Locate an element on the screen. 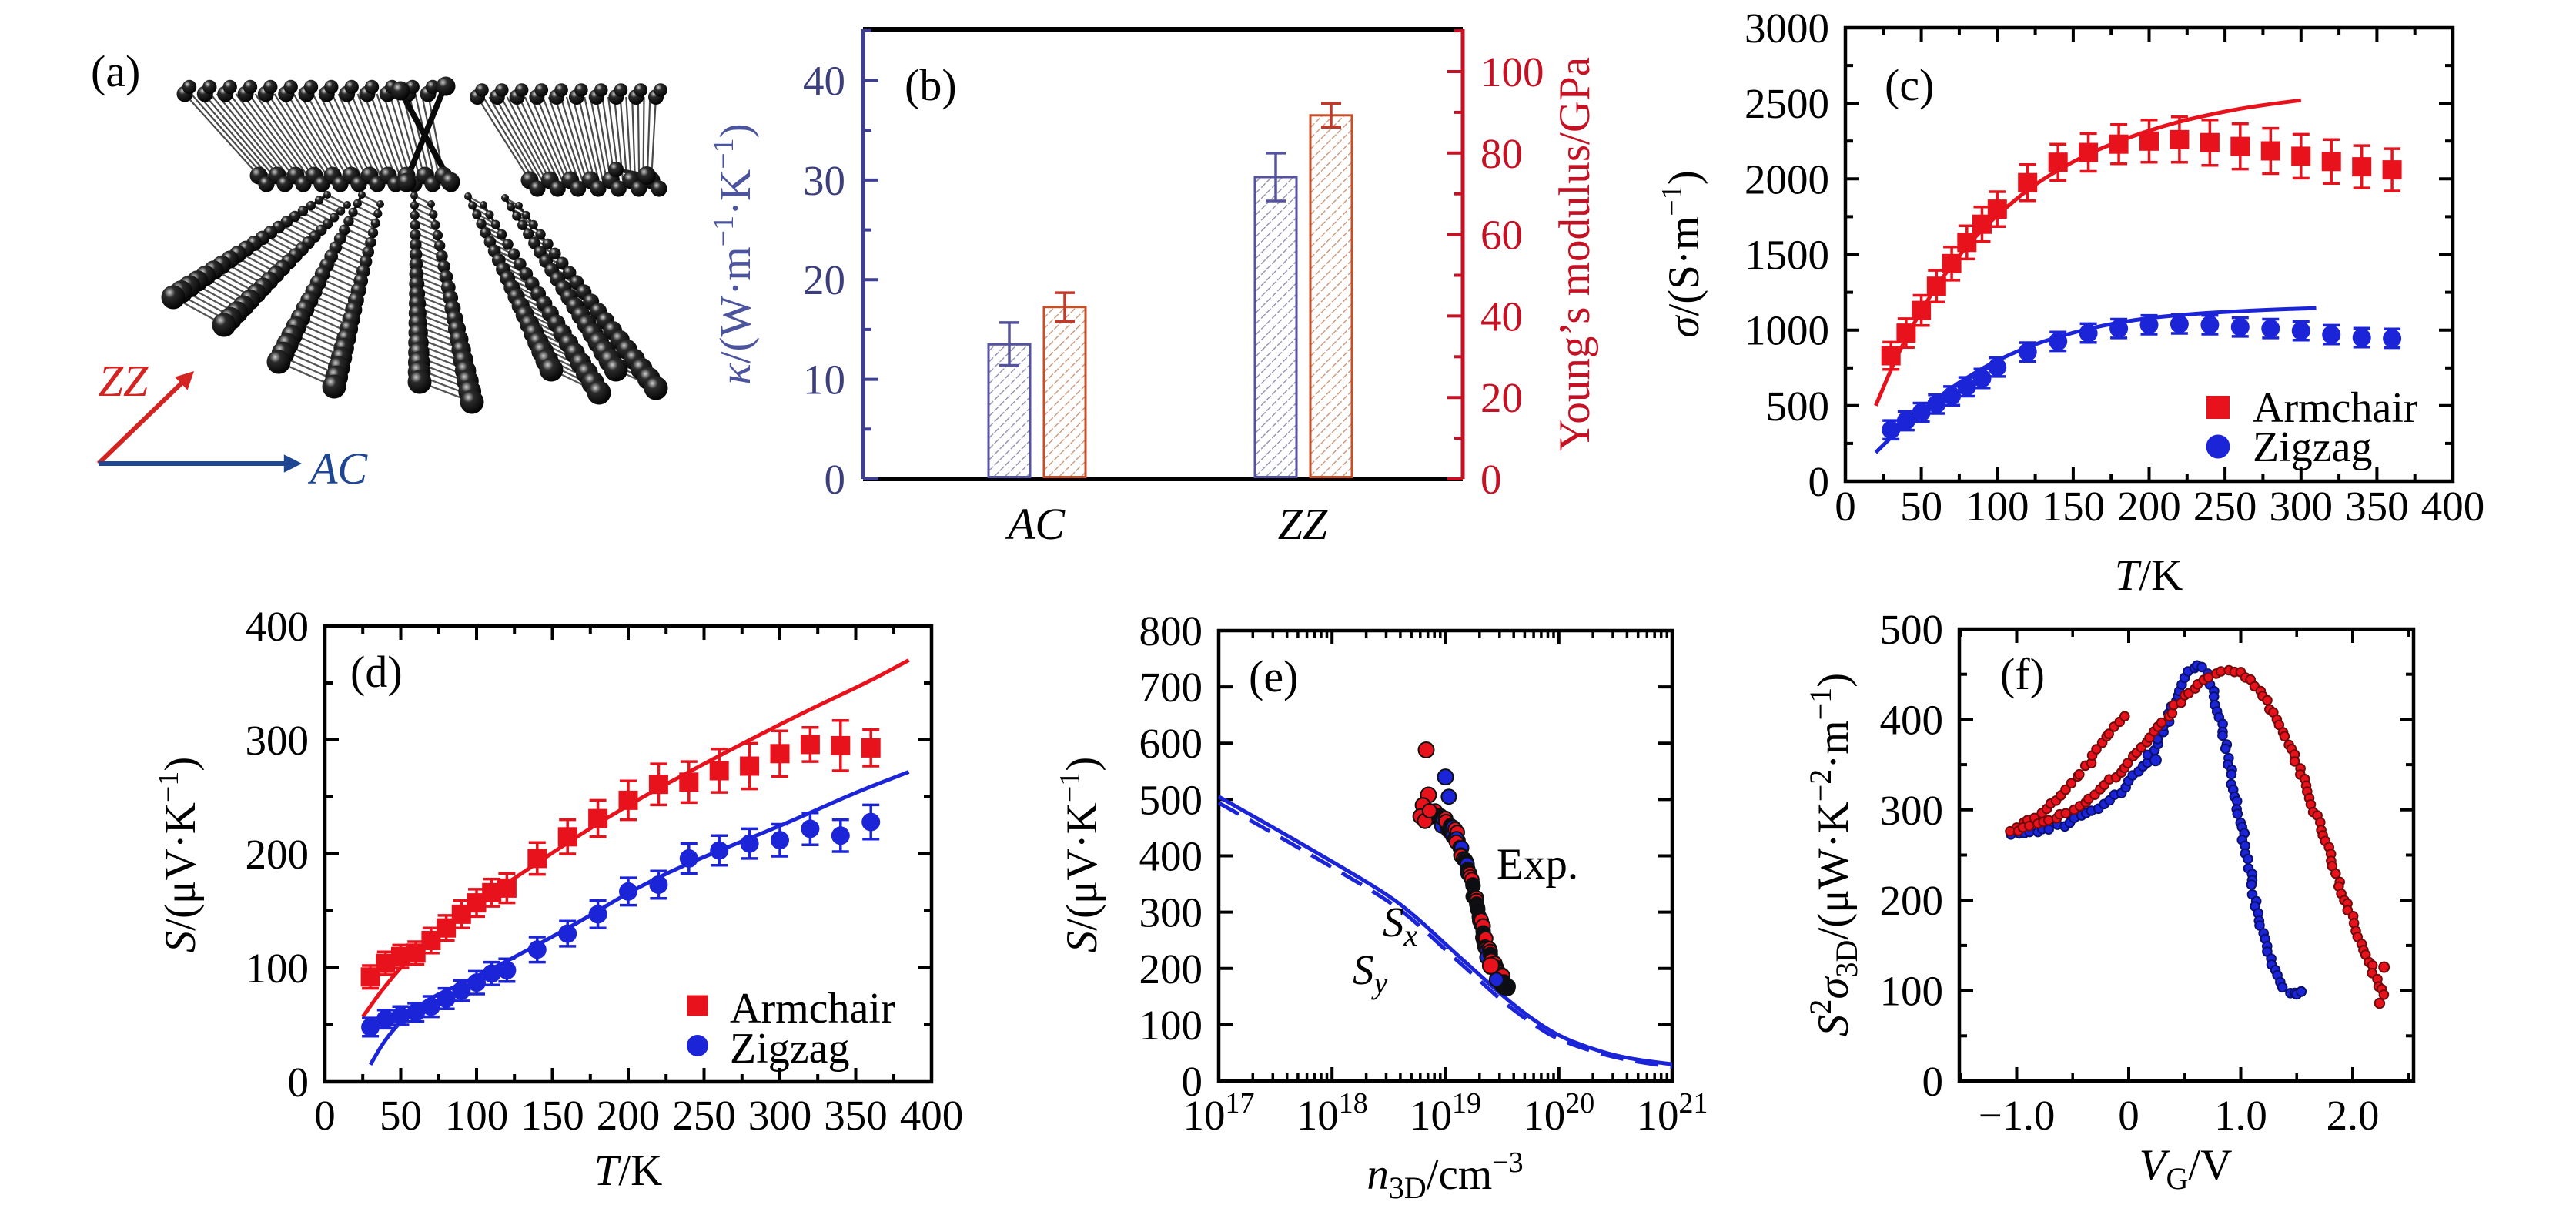 The image size is (2576, 1205). svg-text: 60 is located at coordinates (1501, 236).